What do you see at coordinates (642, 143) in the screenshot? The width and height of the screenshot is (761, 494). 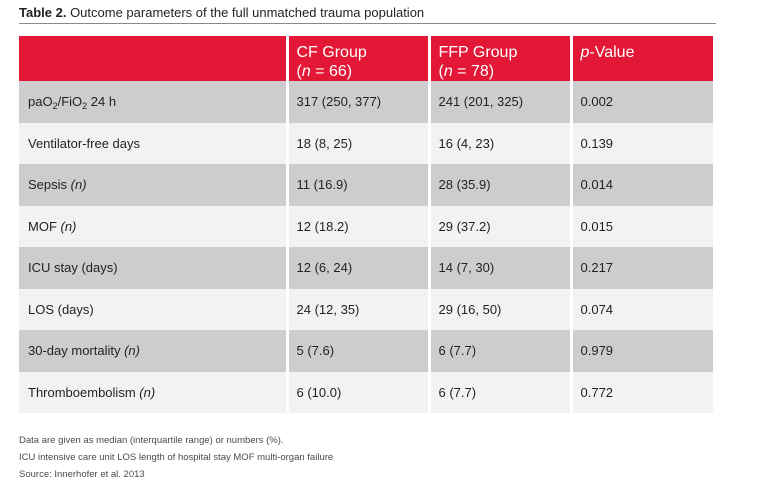 I see `cell-p: 0.139` at bounding box center [642, 143].